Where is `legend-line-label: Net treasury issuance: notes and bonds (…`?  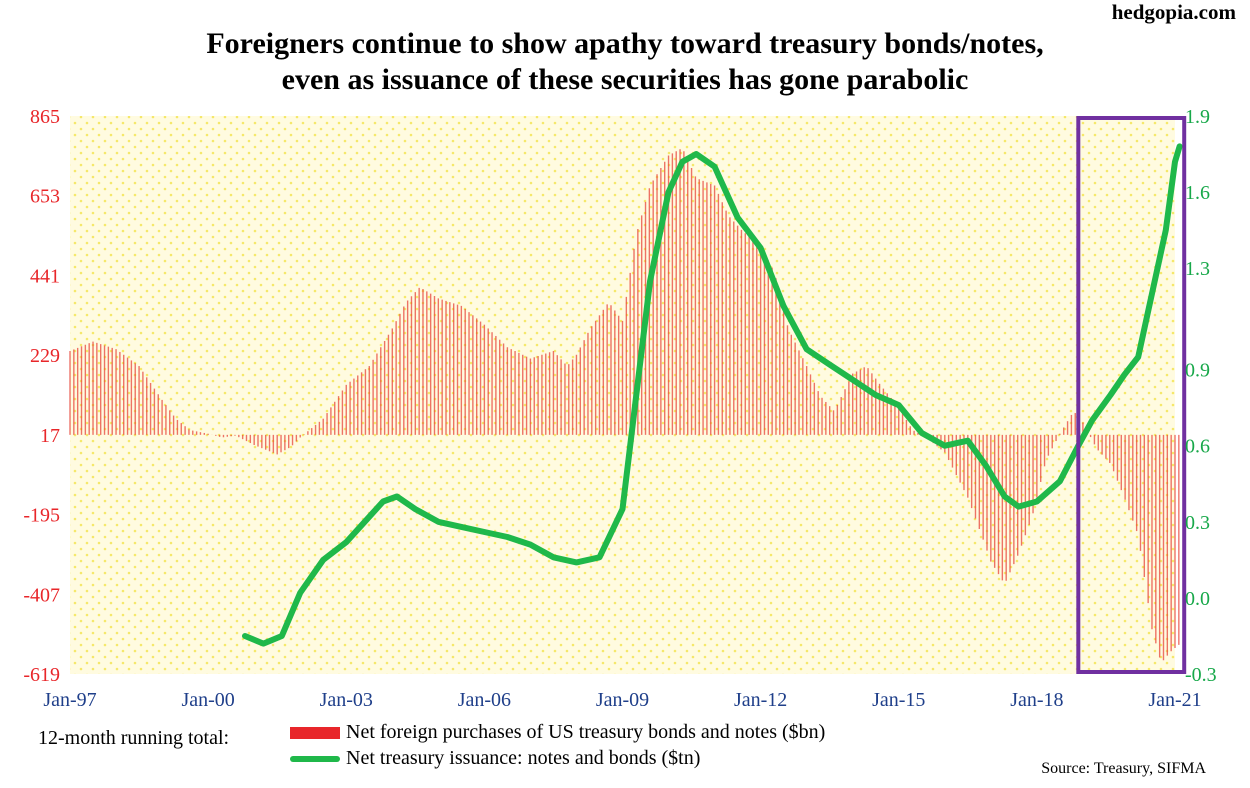
legend-line-label: Net treasury issuance: notes and bonds (… is located at coordinates (523, 758).